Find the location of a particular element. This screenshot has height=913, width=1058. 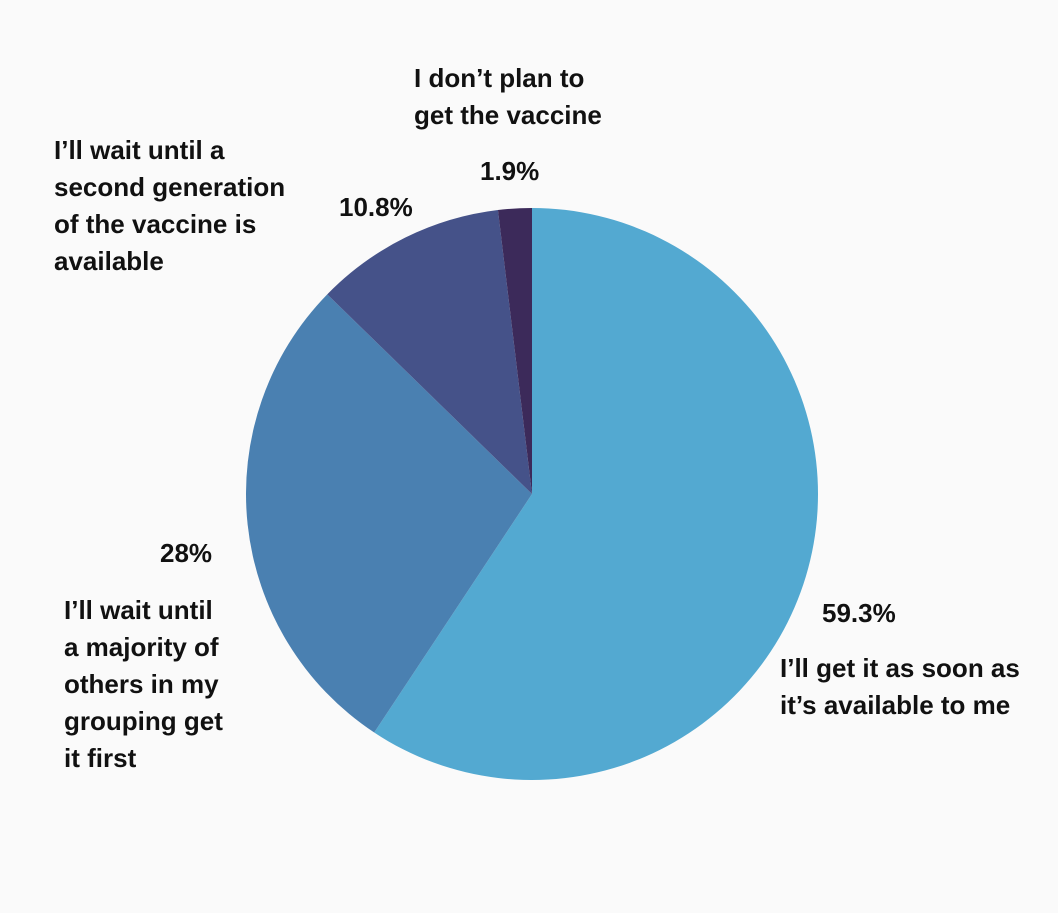

slice-value-label-3: 1.9% is located at coordinates (510, 171).